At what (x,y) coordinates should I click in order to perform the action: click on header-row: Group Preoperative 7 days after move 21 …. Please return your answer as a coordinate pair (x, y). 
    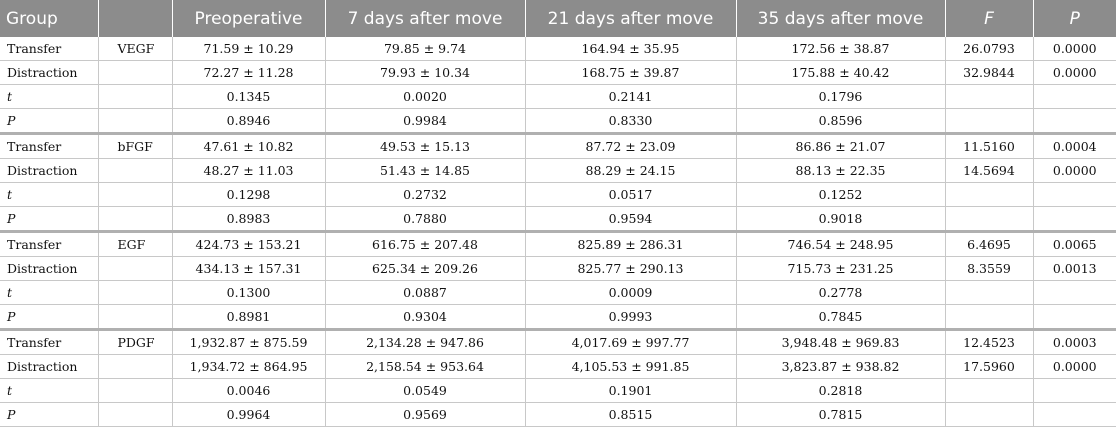
    Looking at the image, I should click on (558, 18).